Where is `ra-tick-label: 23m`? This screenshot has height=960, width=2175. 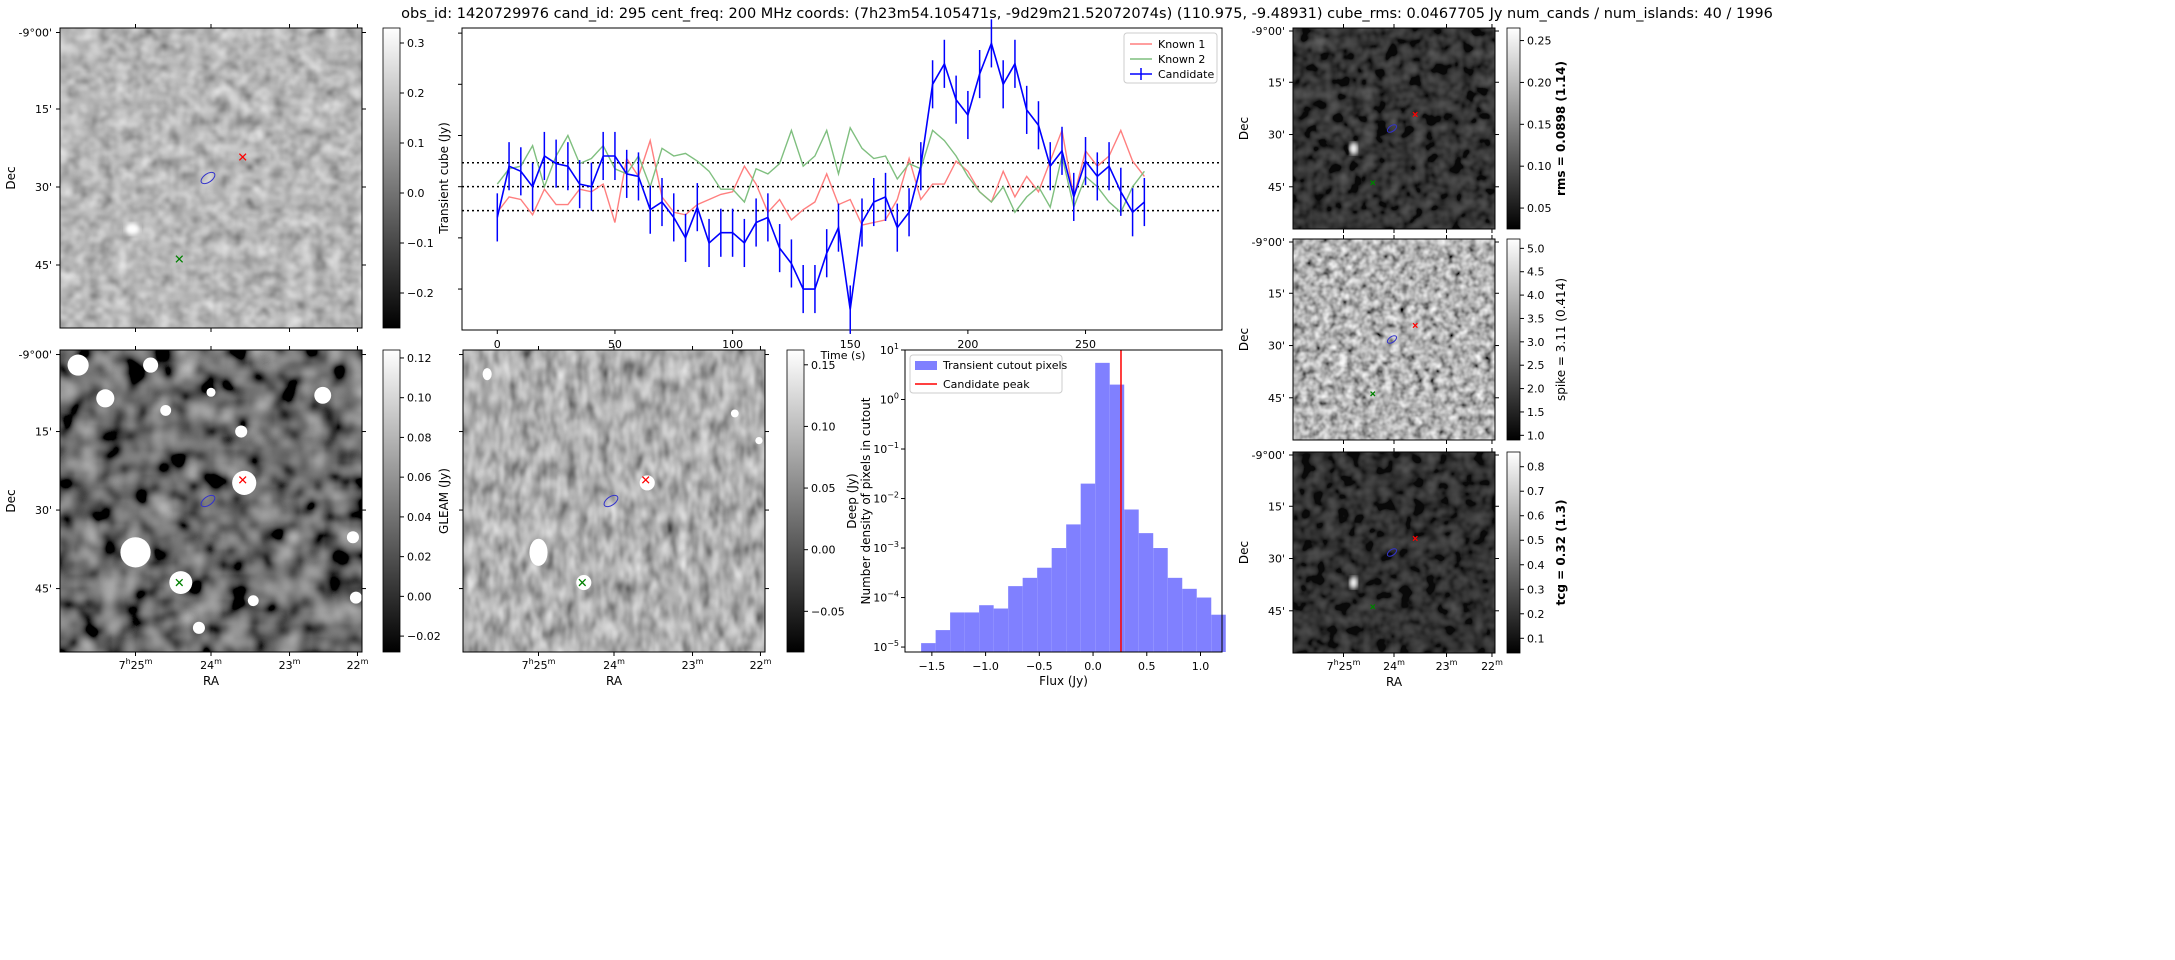 ra-tick-label: 23m is located at coordinates (1447, 665).